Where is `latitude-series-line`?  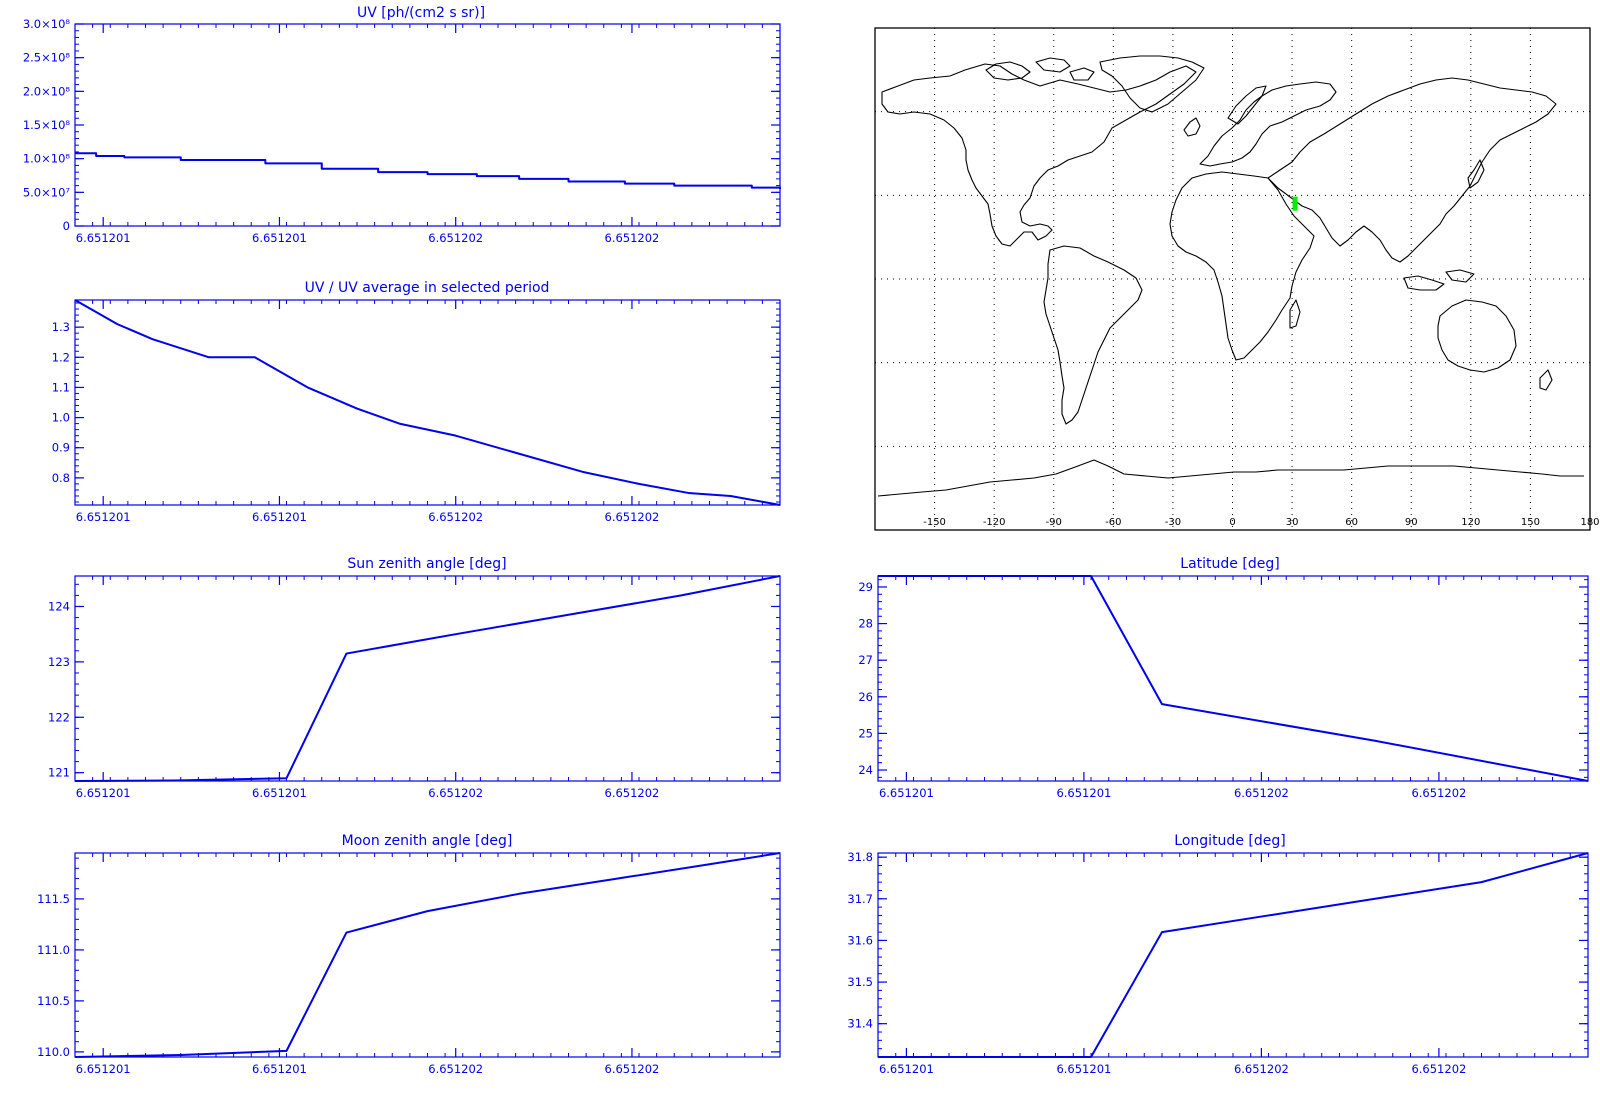
latitude-series-line is located at coordinates (1233, 678).